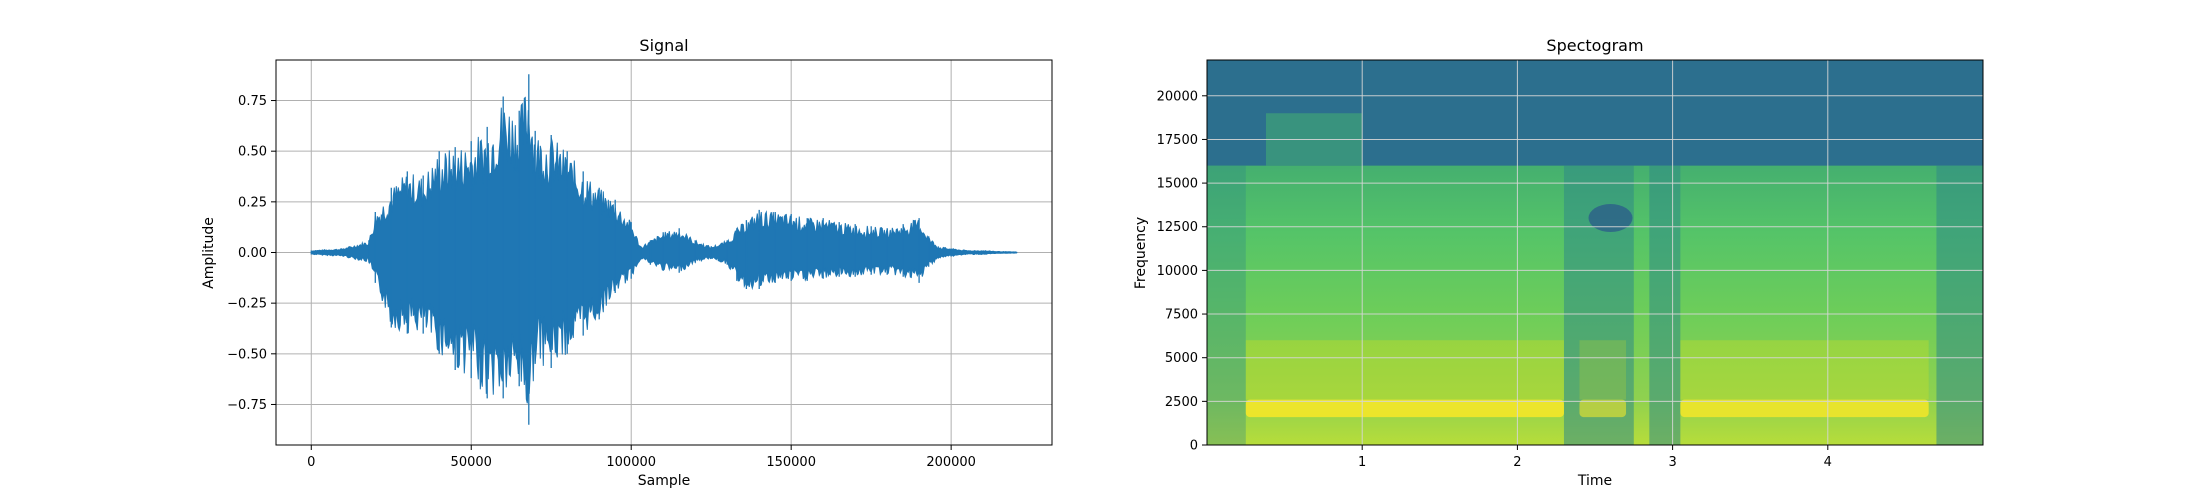 The height and width of the screenshot is (500, 2200). I want to click on signal-x-tick-label: 150000, so click(791, 462).